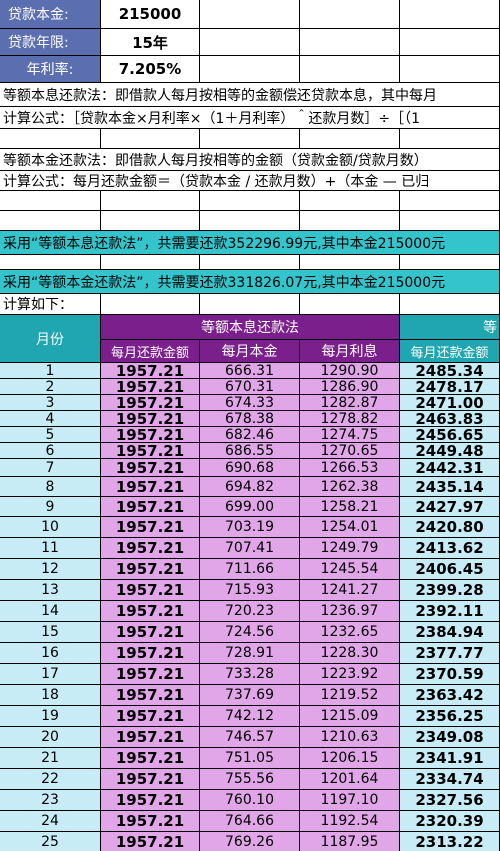  I want to click on equal-p-group-header: 等, so click(450, 327).